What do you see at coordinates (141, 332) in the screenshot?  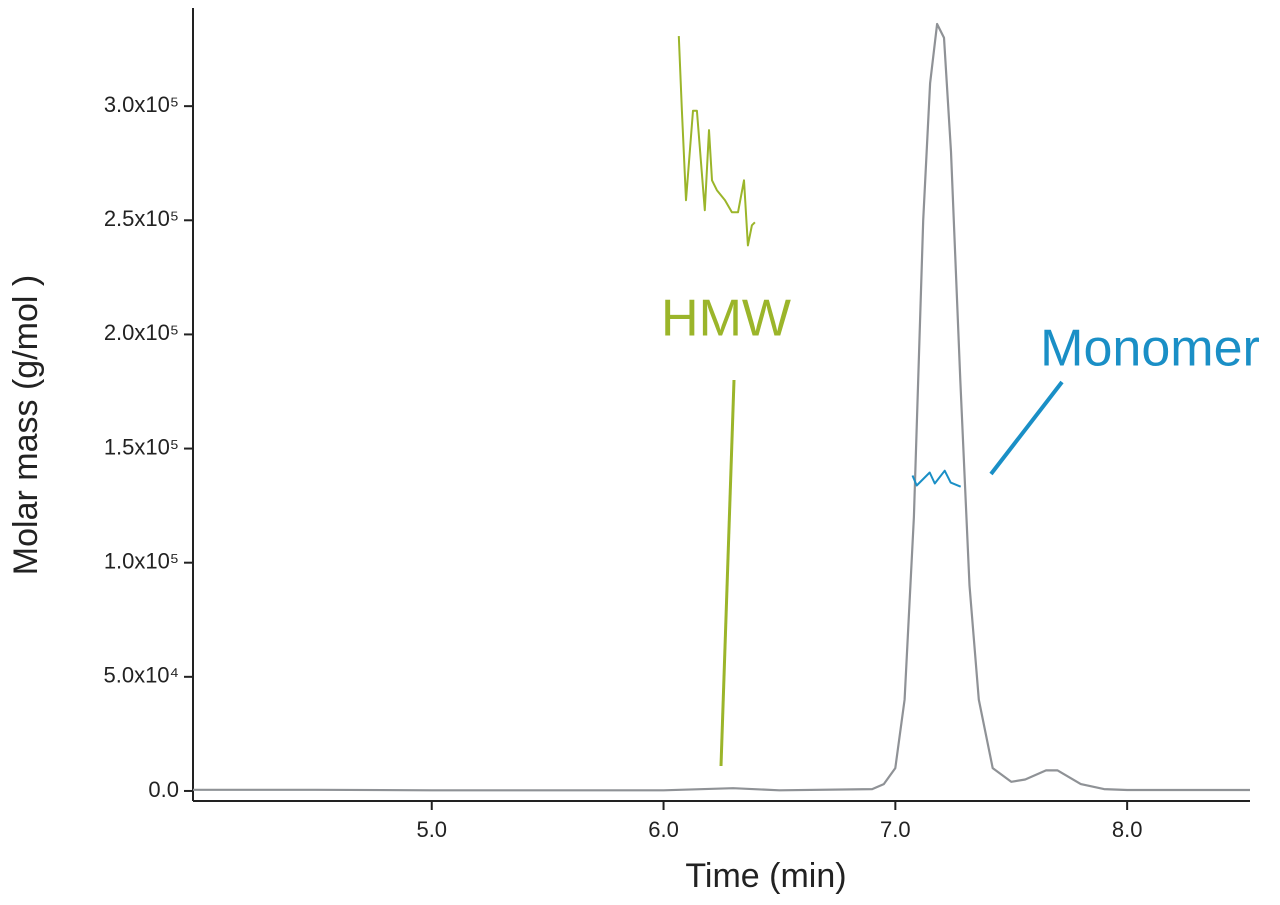 I see `y-tick-label: 2.0x10⁵` at bounding box center [141, 332].